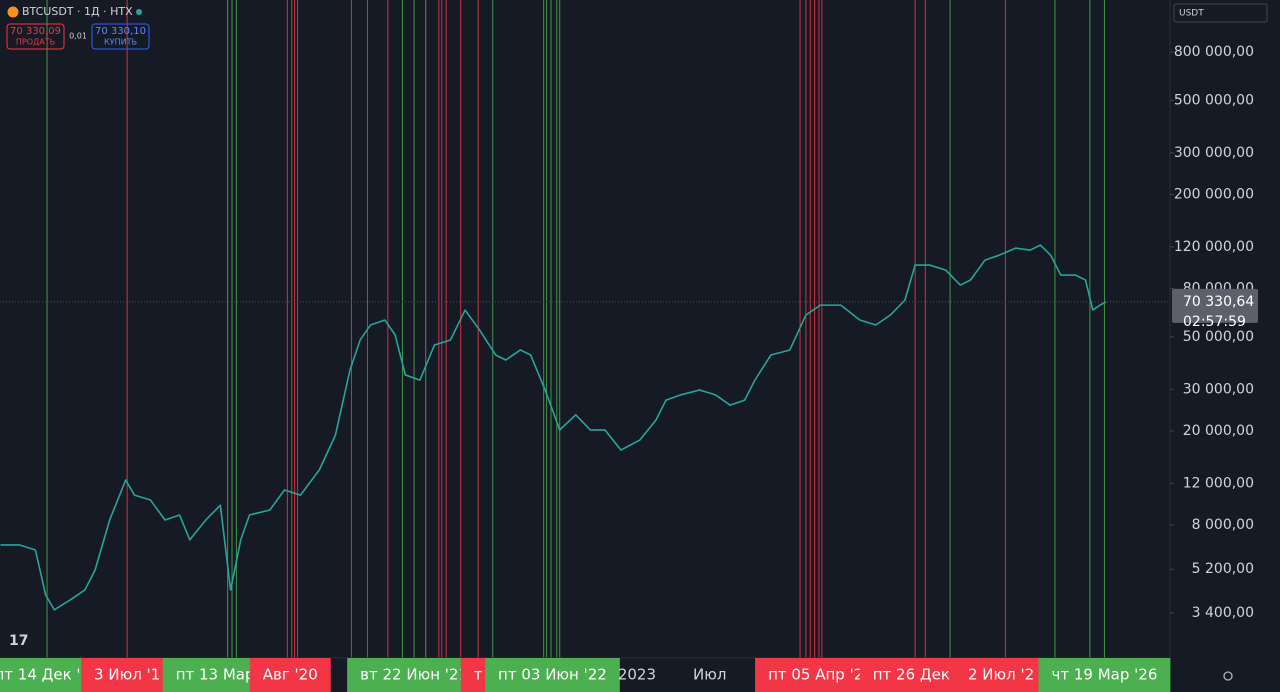 Image resolution: width=1280 pixels, height=692 pixels. I want to click on x-tick-label: чт 19 Мар '26, so click(1105, 675).